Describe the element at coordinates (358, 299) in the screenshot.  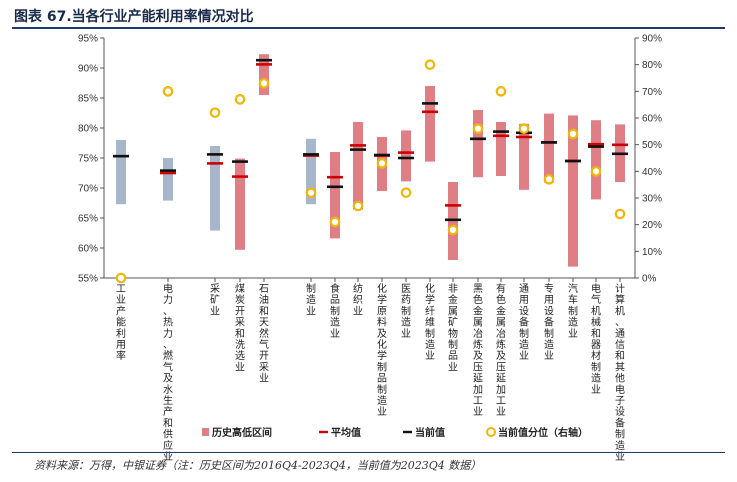
I see `category-label: 纺织业` at that location.